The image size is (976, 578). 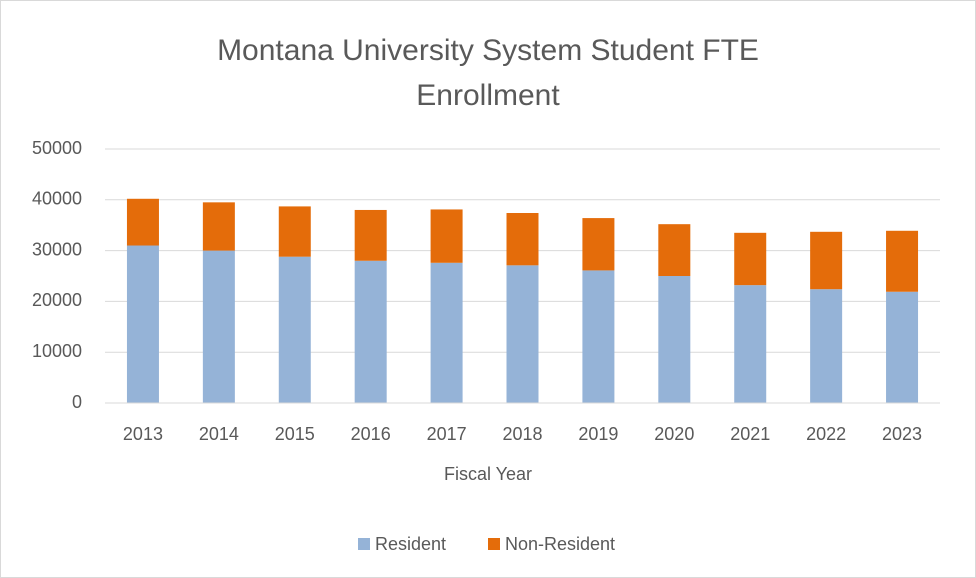 I want to click on x-tick-label: 2018, so click(x=522, y=434).